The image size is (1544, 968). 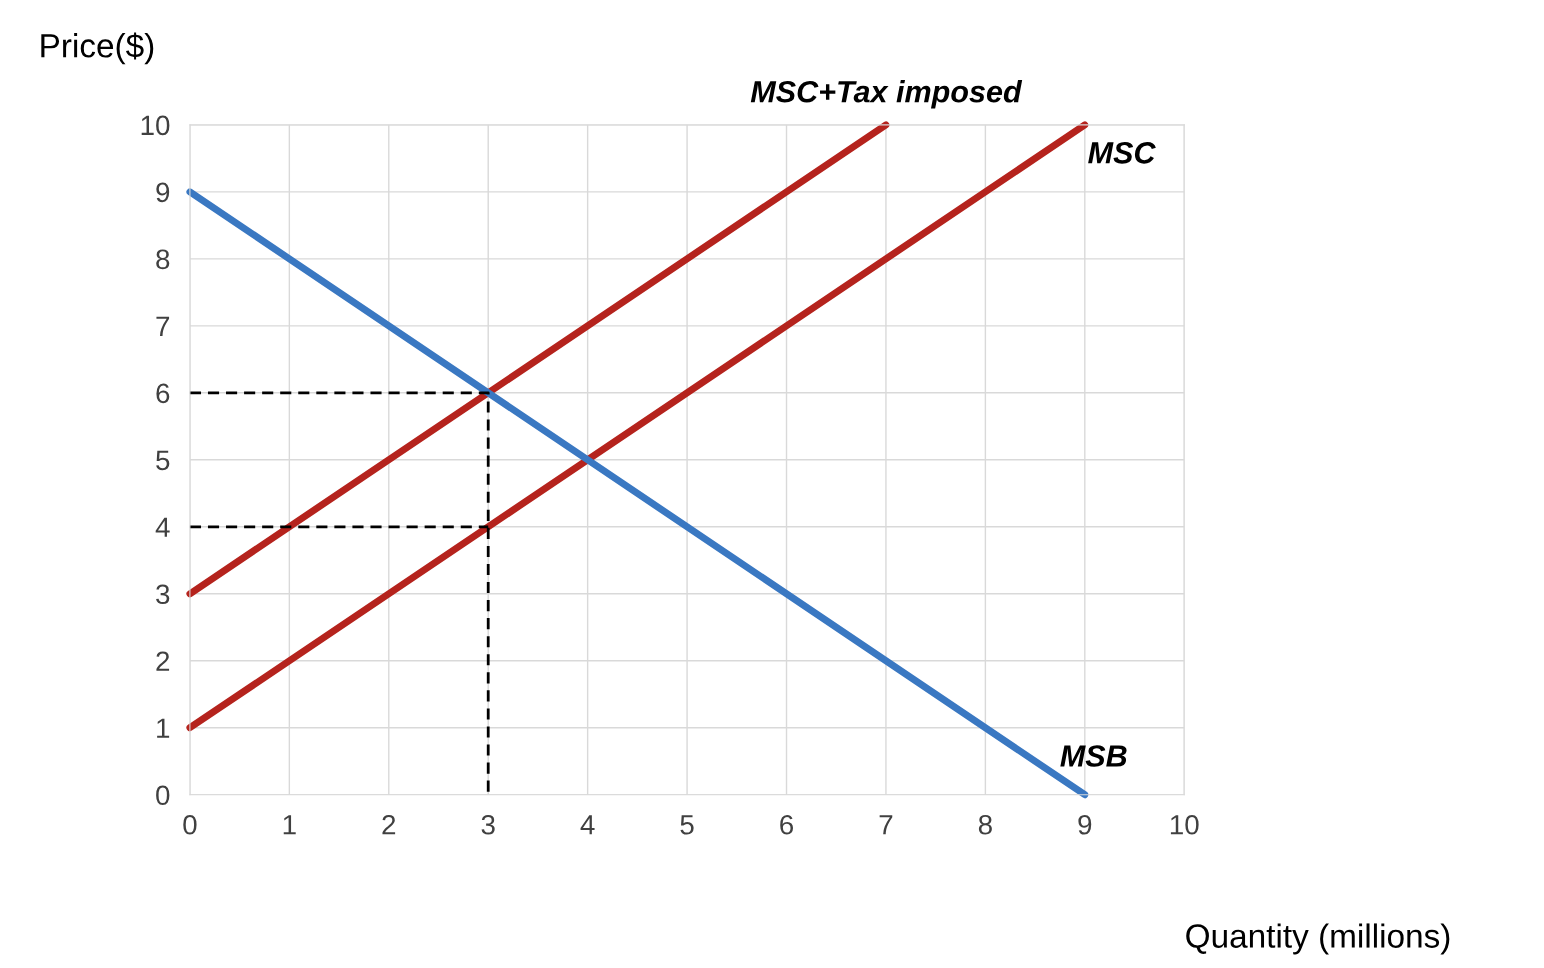 I want to click on x-tick-label: 5, so click(x=687, y=825).